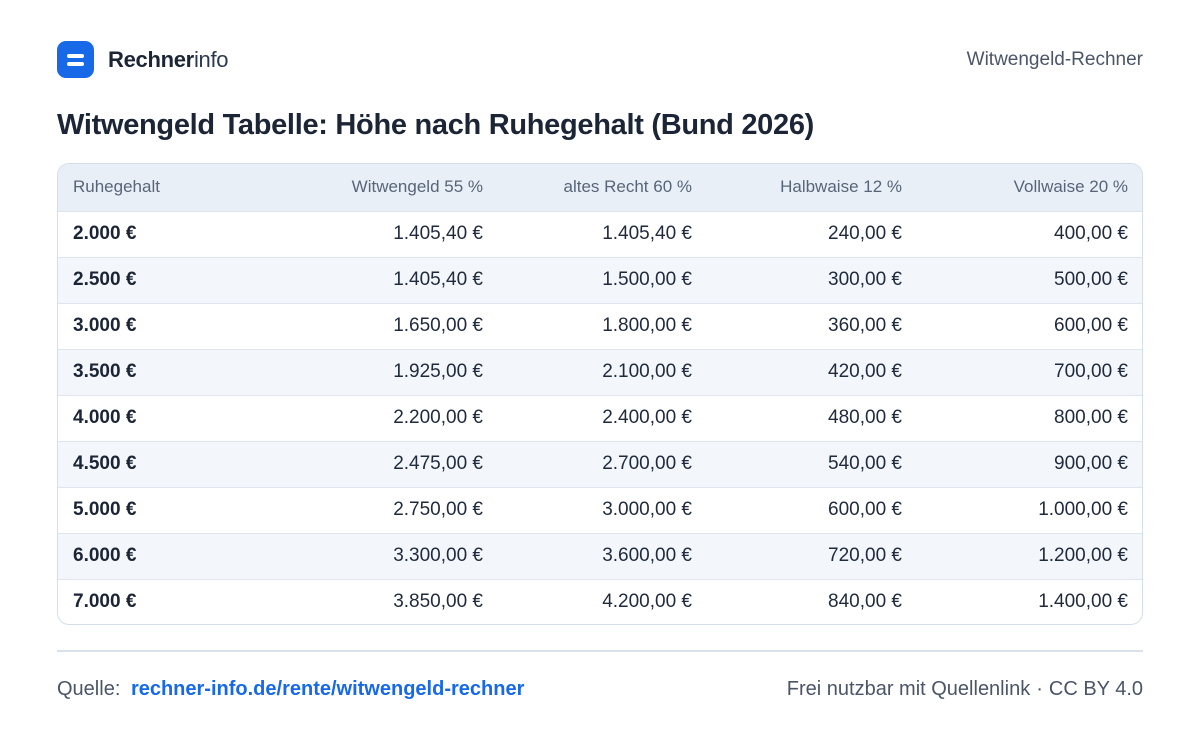 This screenshot has width=1200, height=730. Describe the element at coordinates (813, 233) in the screenshot. I see `cell-halbwaise: 240,00 €` at that location.